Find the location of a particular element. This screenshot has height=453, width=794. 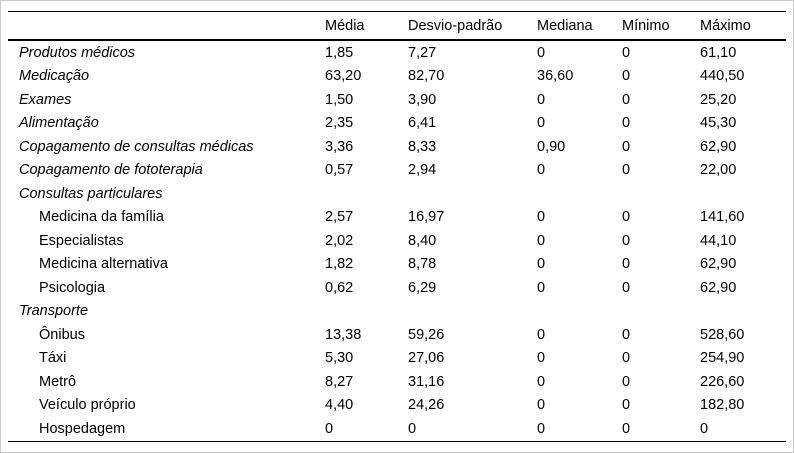

cell-desvio-padrao: 16,97 is located at coordinates (426, 217).